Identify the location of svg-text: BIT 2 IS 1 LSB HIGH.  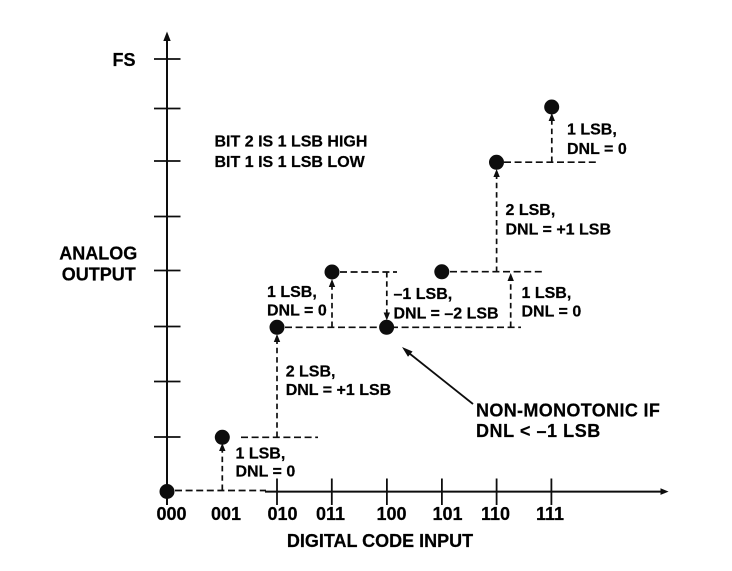
(291, 142).